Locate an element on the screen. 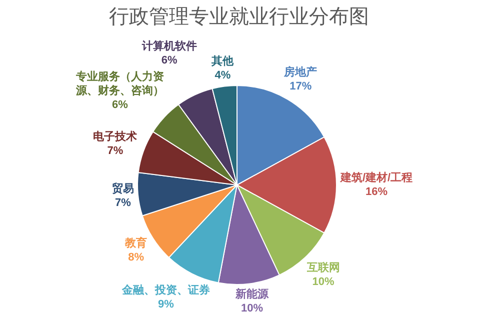 This screenshot has width=478, height=333. slice-label: 互联网 is located at coordinates (323, 267).